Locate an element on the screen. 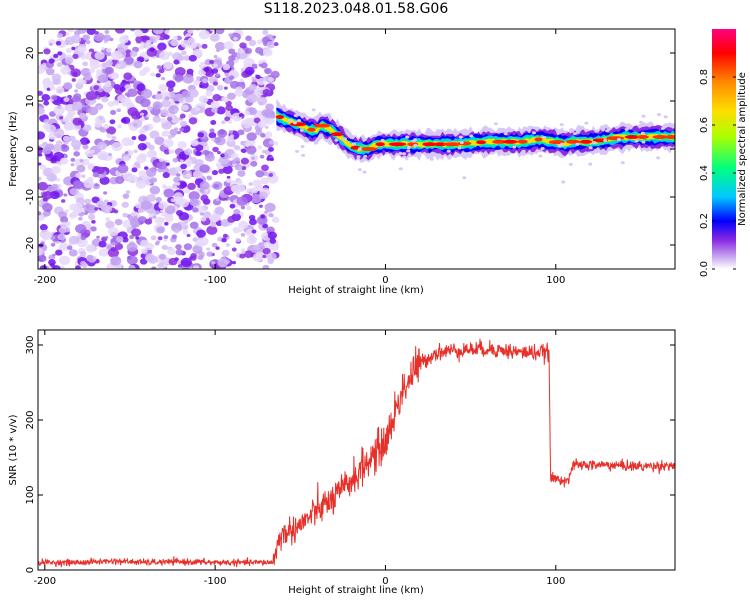 The height and width of the screenshot is (600, 750). snr-xtick-label: -200 is located at coordinates (44, 581).